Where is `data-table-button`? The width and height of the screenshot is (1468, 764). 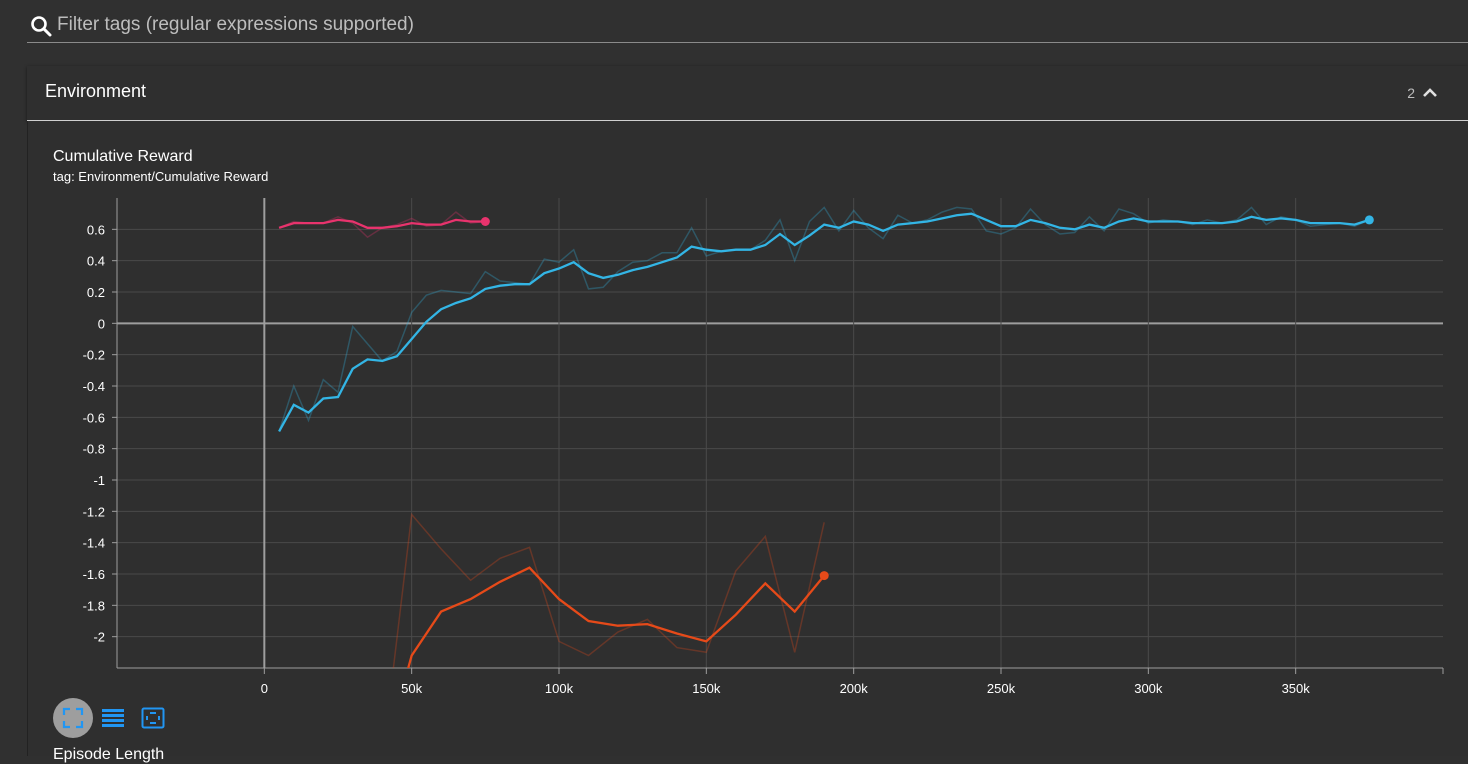 data-table-button is located at coordinates (113, 718).